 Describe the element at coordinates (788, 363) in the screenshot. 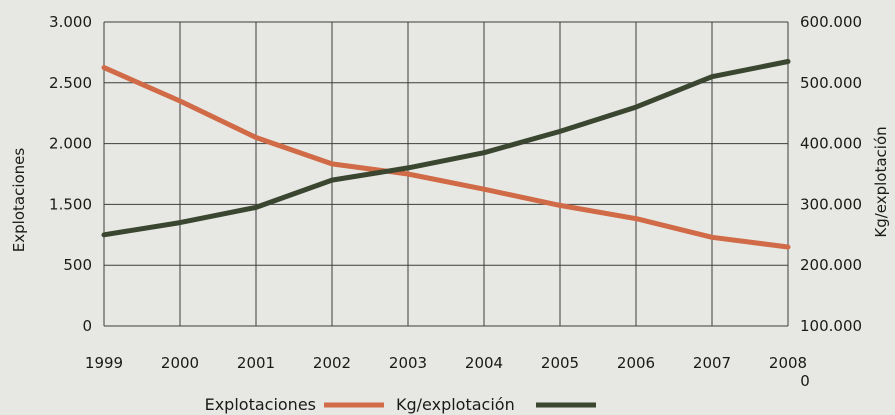

I see `x-tick-label: 2008` at that location.